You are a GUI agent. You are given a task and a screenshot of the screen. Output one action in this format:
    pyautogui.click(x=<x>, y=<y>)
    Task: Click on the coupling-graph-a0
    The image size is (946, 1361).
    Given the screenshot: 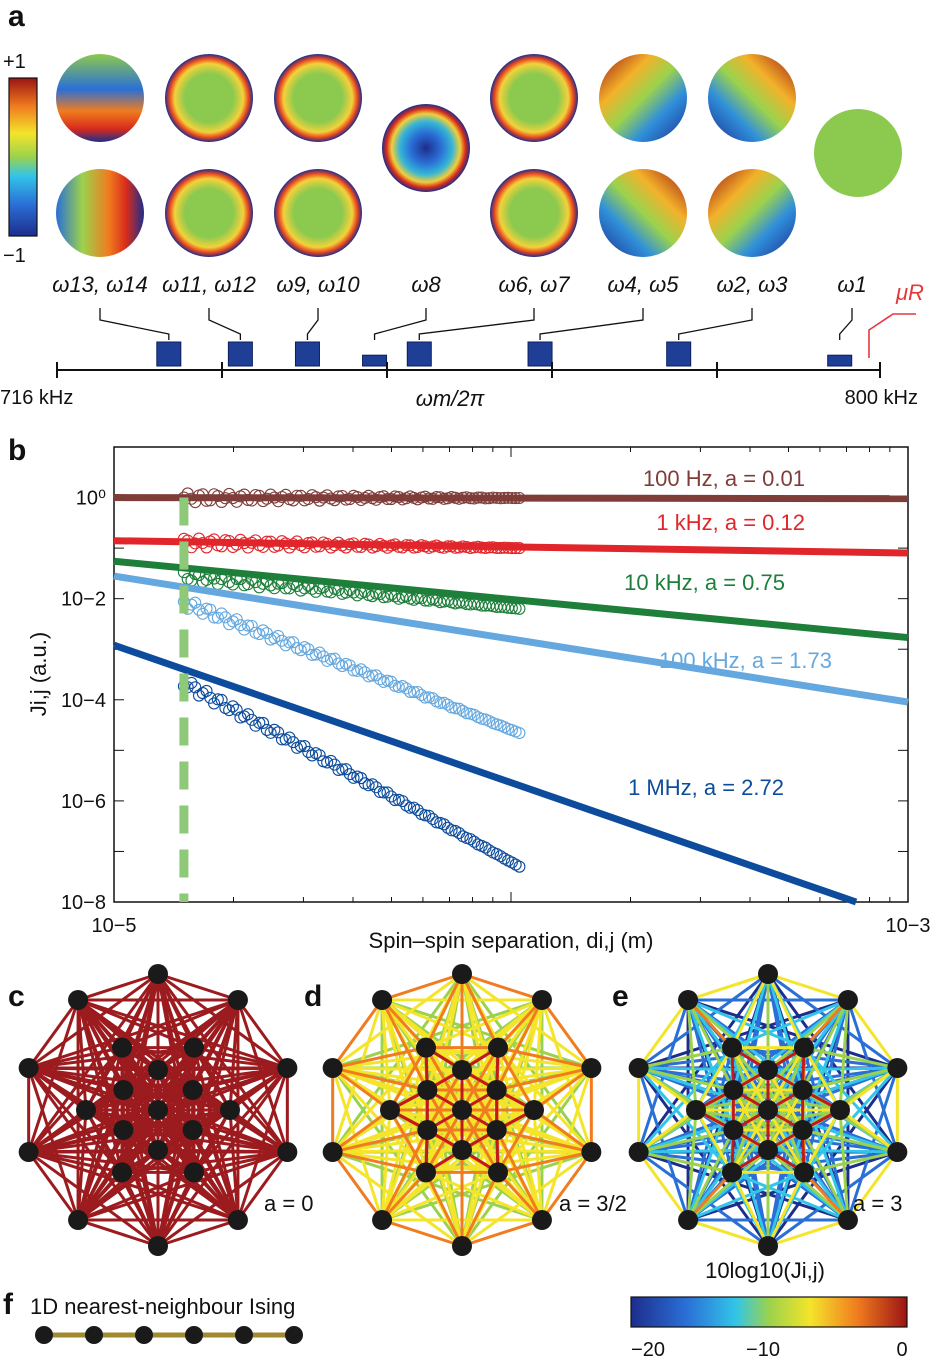 What is the action you would take?
    pyautogui.click(x=158, y=1110)
    